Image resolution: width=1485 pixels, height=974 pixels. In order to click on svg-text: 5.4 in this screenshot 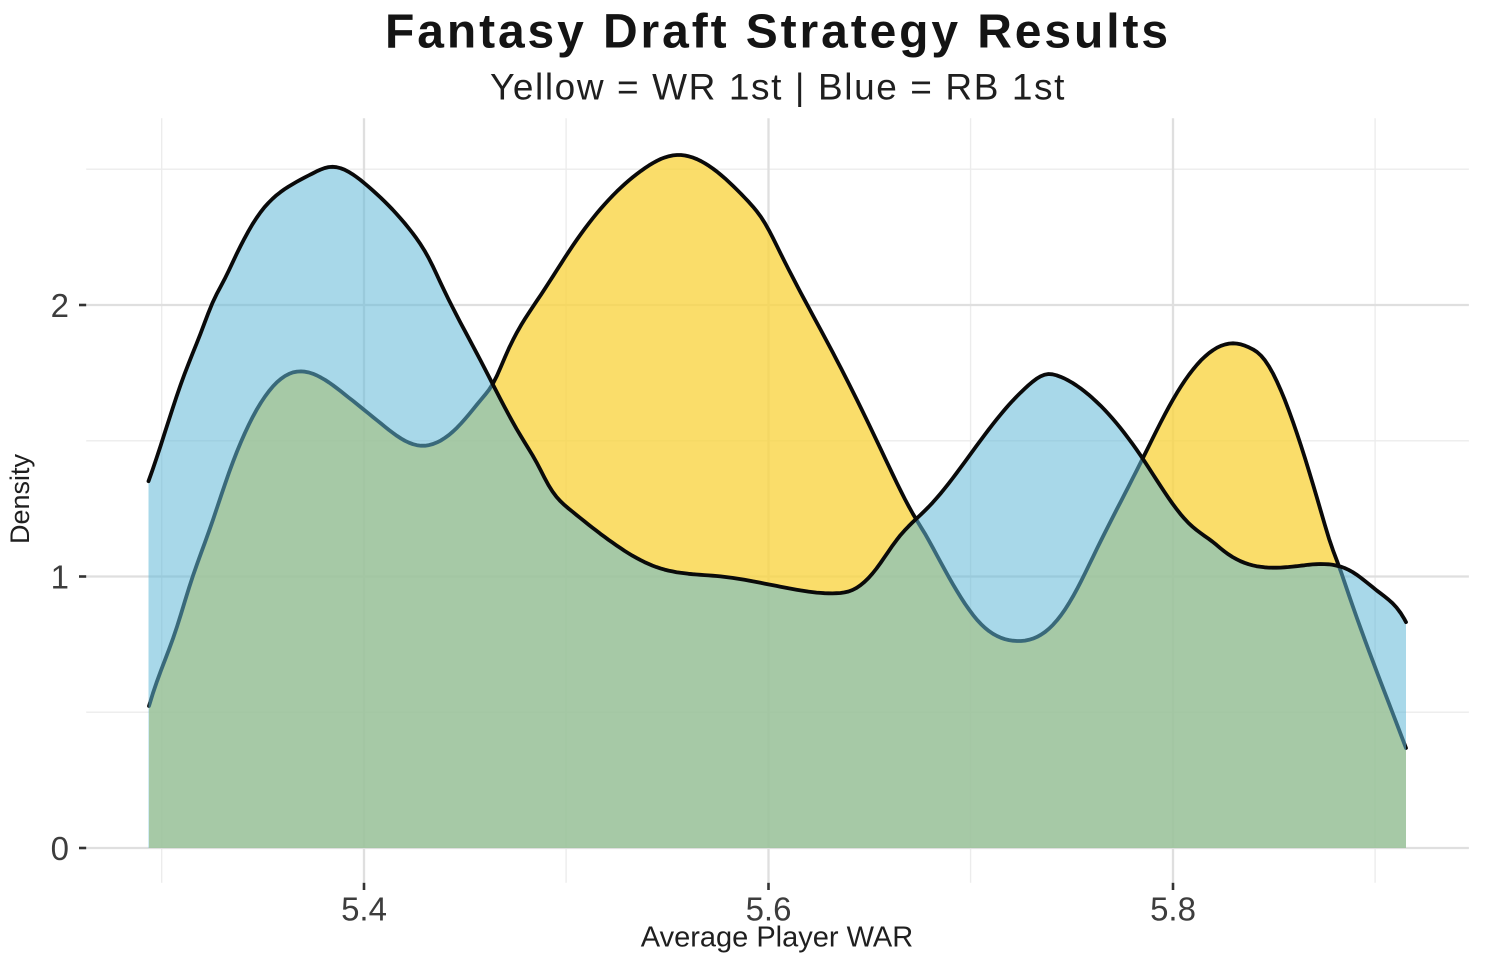, I will do `click(364, 909)`.